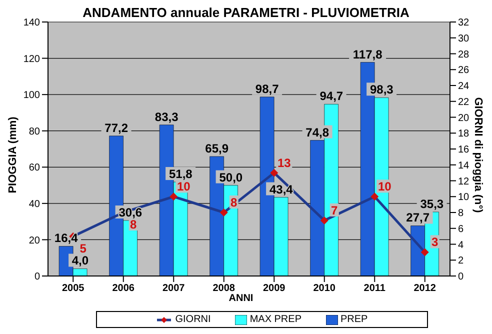  I want to click on data-label: 98,7, so click(267, 89).